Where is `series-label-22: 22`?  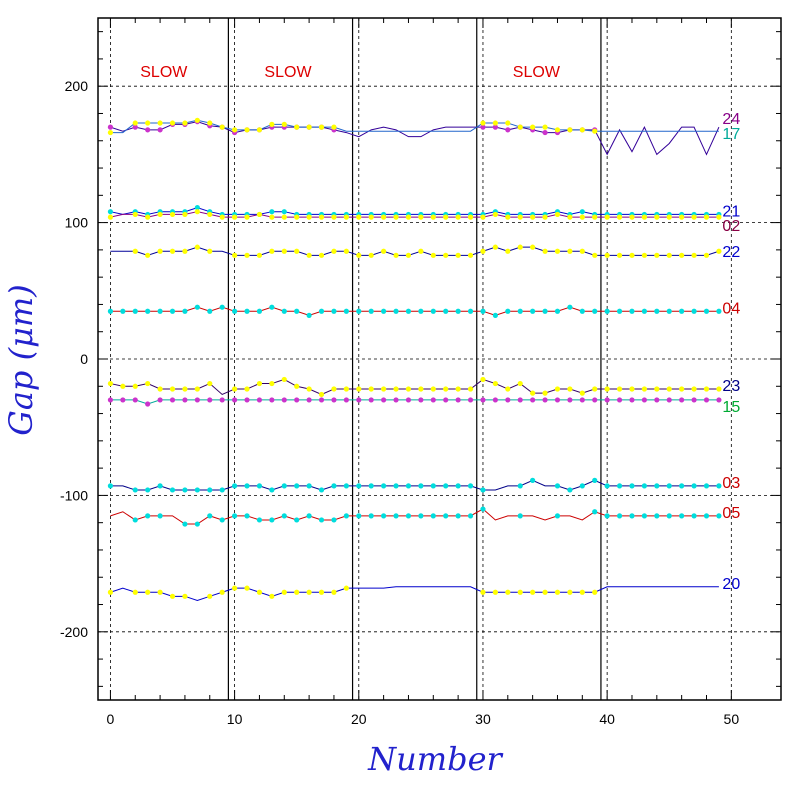
series-label-22: 22 is located at coordinates (731, 252).